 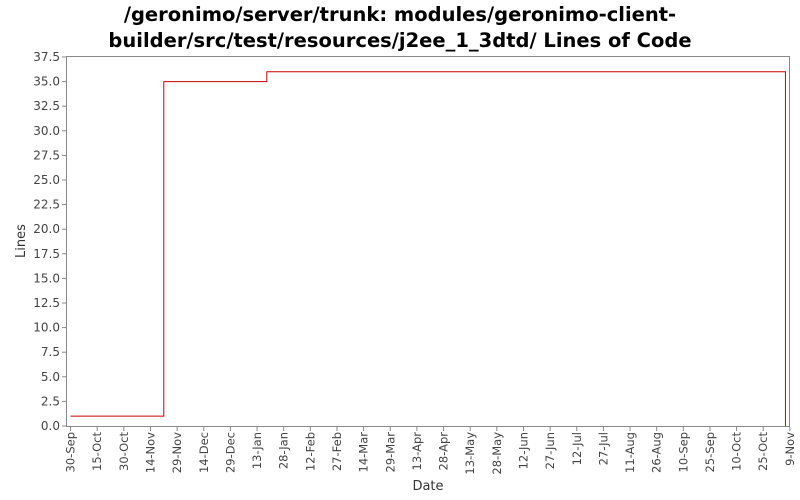 What do you see at coordinates (790, 449) in the screenshot?
I see `x-tick-label: 9-Nov` at bounding box center [790, 449].